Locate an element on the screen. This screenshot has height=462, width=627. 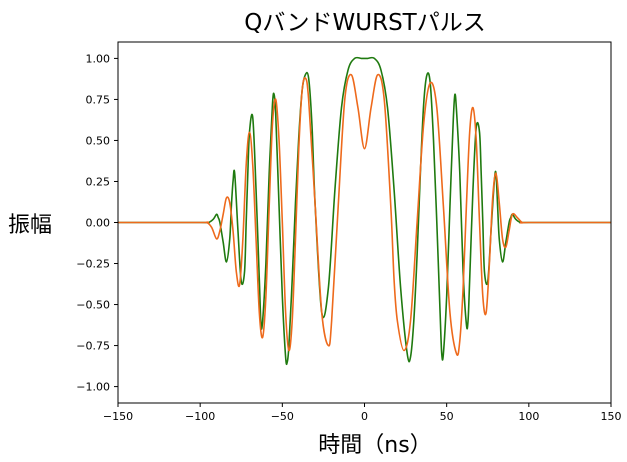
x-tick-label: −150 is located at coordinates (118, 416).